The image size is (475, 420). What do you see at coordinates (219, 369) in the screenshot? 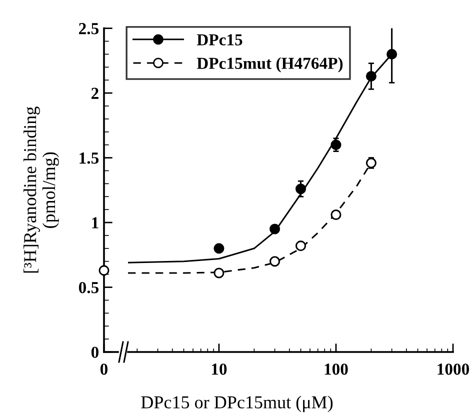
I see `x-tick-label: 10` at bounding box center [219, 369].